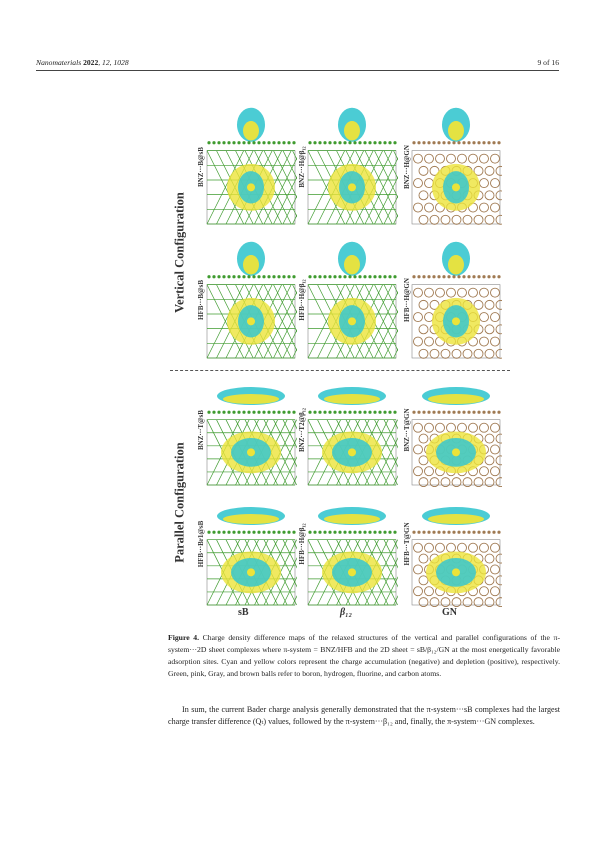 The height and width of the screenshot is (842, 595). What do you see at coordinates (82, 62) in the screenshot?
I see `journal-citation: Nanomaterials 2022, 12, 1028` at bounding box center [82, 62].